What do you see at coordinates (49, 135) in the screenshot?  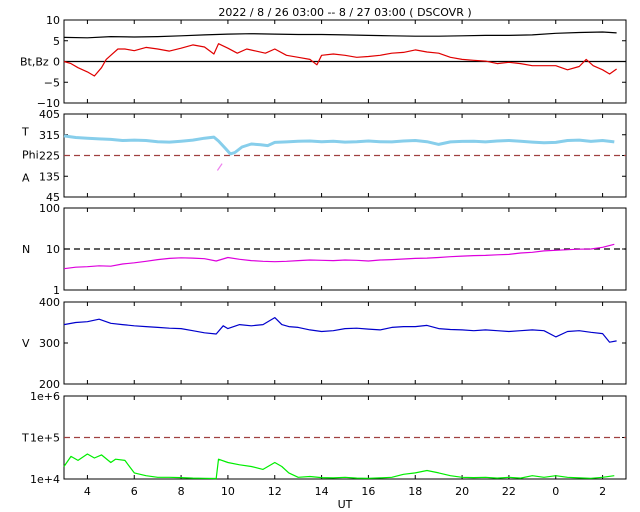 I see `y-tick-label: 315` at bounding box center [49, 135].